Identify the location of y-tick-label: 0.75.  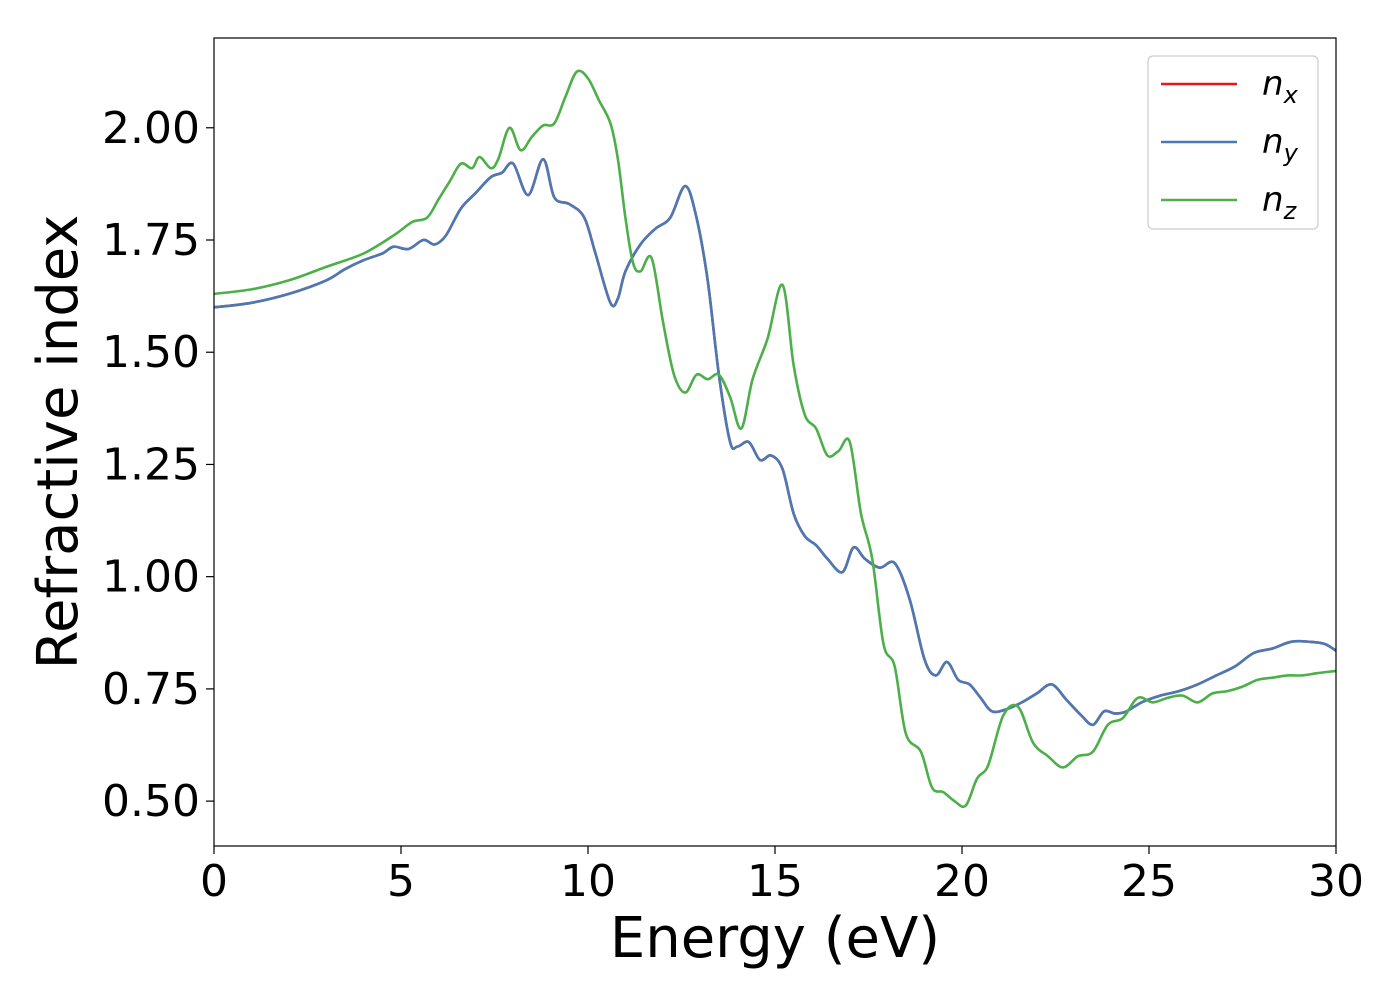
(151, 689).